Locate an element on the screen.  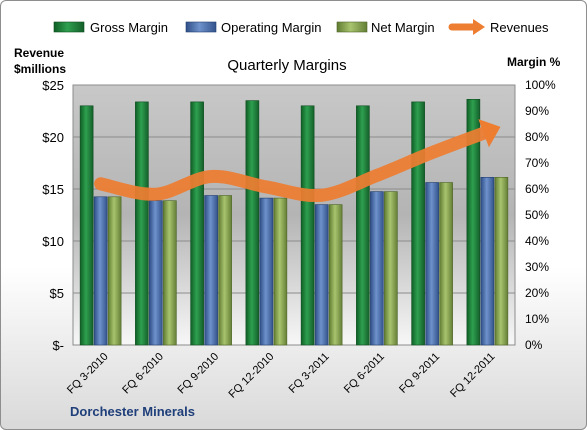
right-tick-label: 70% is located at coordinates (537, 163).